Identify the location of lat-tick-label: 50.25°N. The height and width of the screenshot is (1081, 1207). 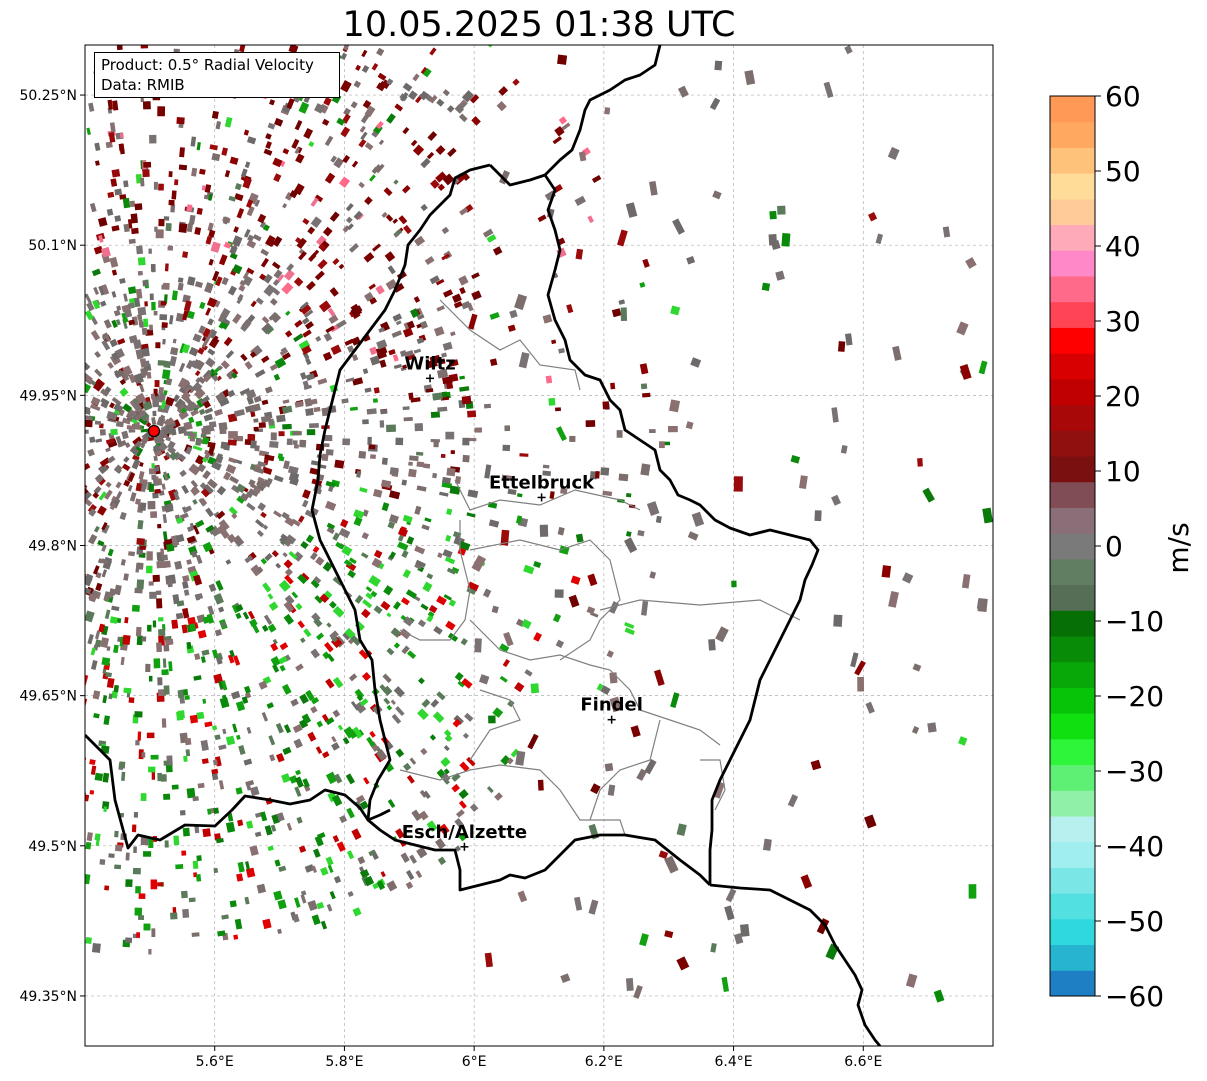
(48, 96).